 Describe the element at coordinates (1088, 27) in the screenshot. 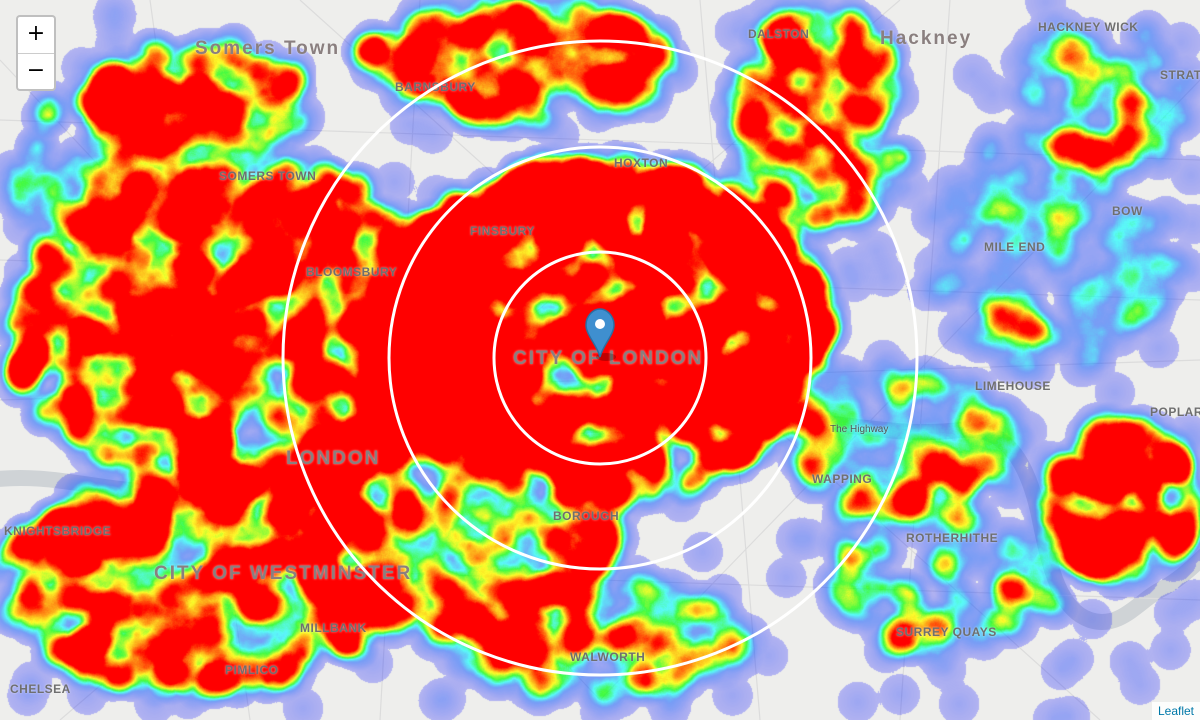

I see `place-label: HACKNEY WICK` at that location.